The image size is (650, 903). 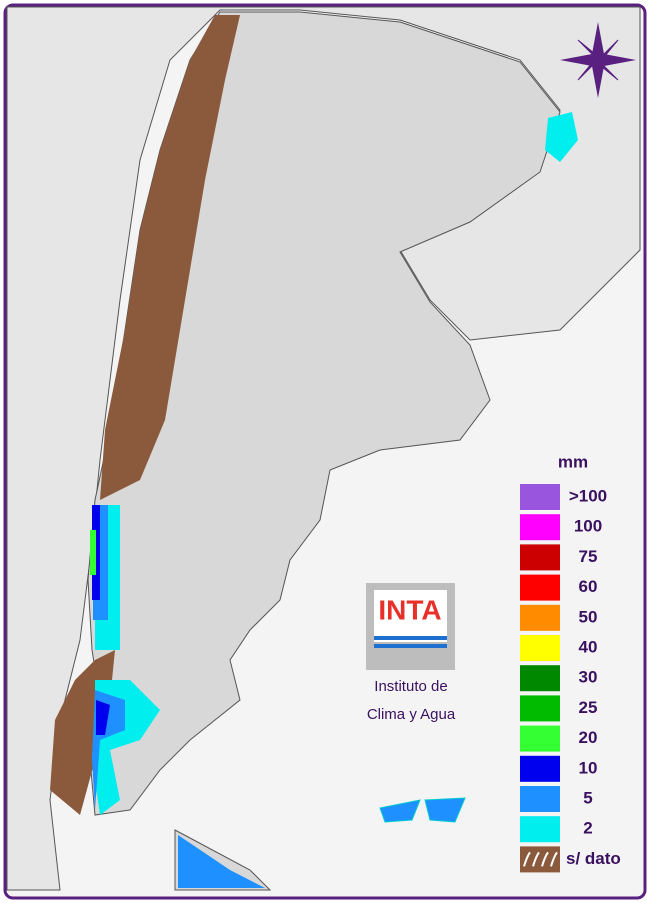 I want to click on legend-title: mm, so click(x=573, y=461).